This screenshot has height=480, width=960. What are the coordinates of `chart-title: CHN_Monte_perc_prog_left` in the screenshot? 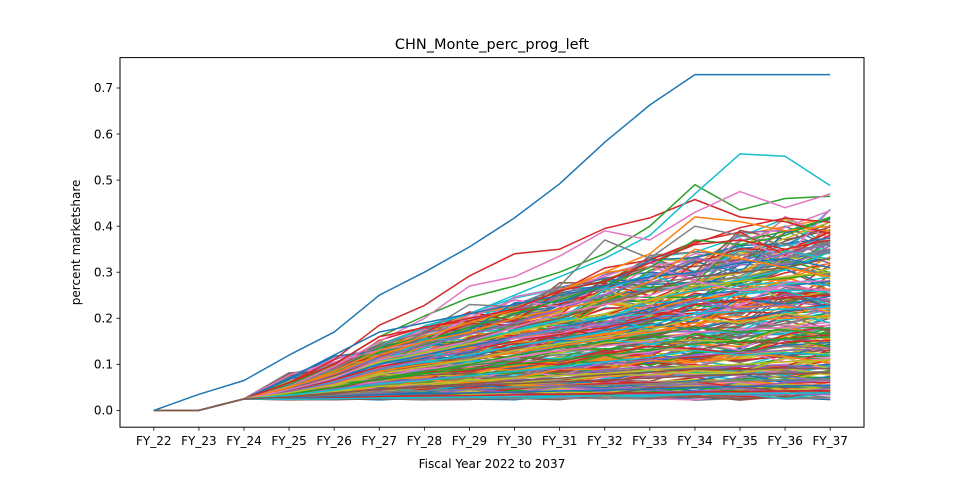 It's located at (492, 45).